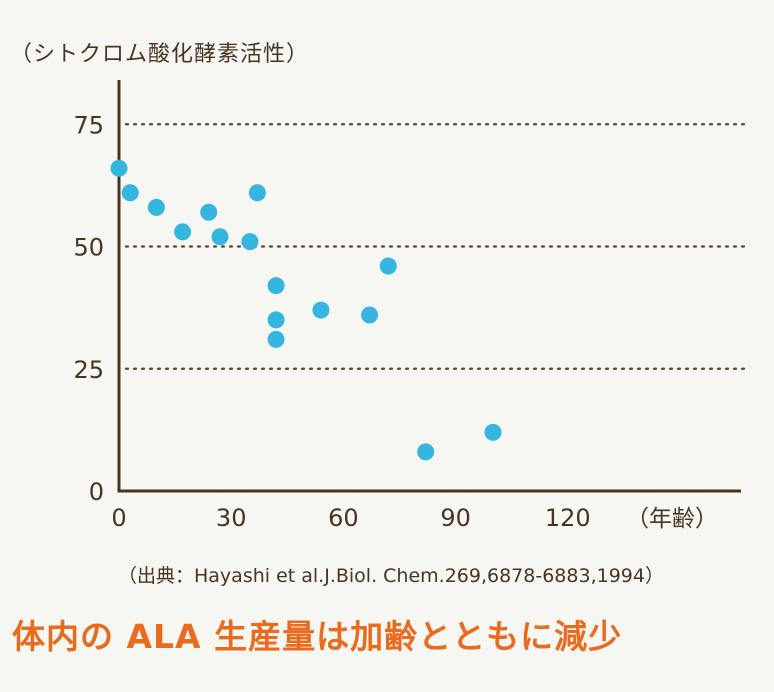 This screenshot has width=774, height=692. What do you see at coordinates (96, 492) in the screenshot?
I see `y-tick-label-0: 0` at bounding box center [96, 492].